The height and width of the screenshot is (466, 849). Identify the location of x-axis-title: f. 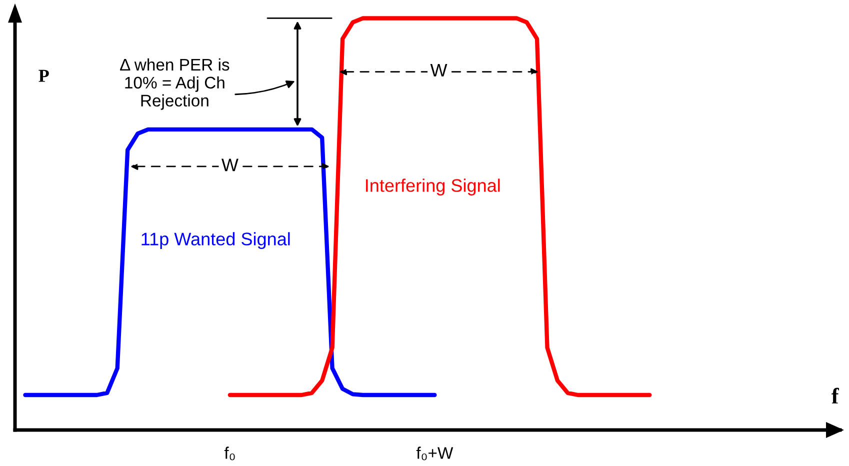
(835, 396).